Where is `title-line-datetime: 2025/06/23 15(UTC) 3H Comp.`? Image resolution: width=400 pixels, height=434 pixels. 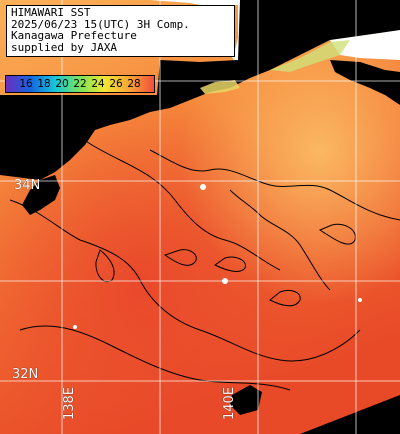
title-line-datetime: 2025/06/23 15(UTC) 3H Comp. is located at coordinates (100, 24).